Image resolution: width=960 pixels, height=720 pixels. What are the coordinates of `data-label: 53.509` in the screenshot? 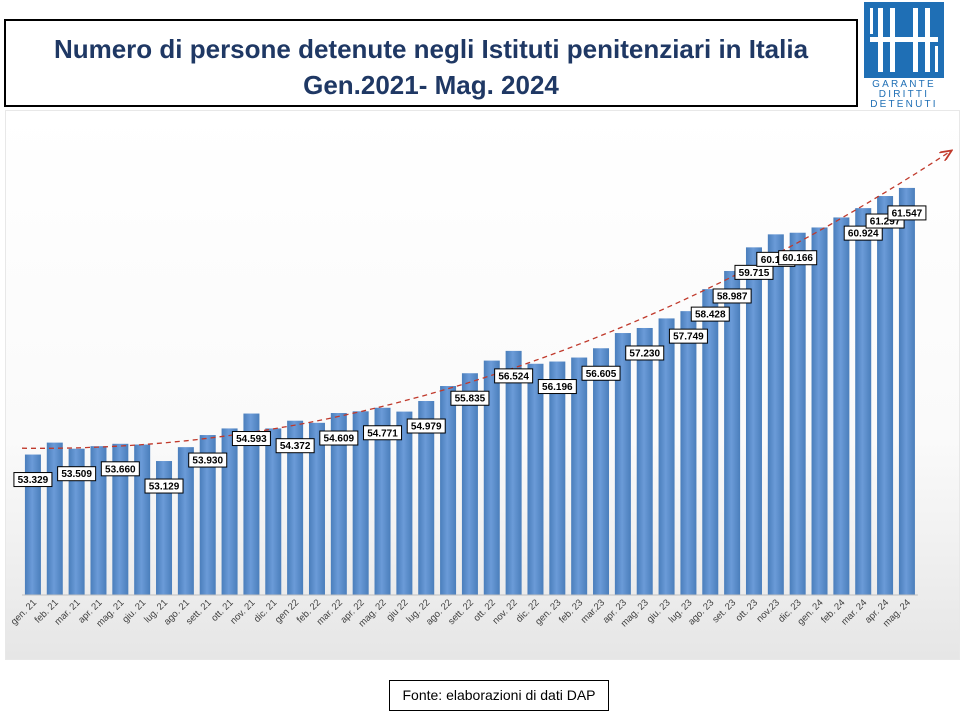 It's located at (76, 474).